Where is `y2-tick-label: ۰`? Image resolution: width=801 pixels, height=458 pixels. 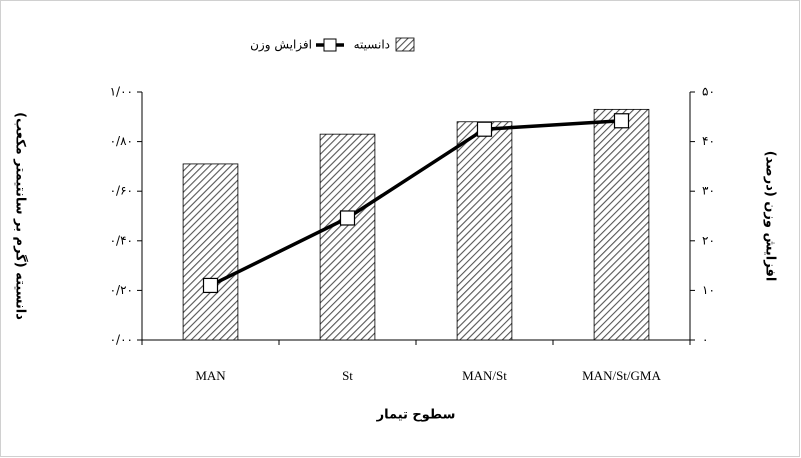 y2-tick-label: ۰ is located at coordinates (705, 340).